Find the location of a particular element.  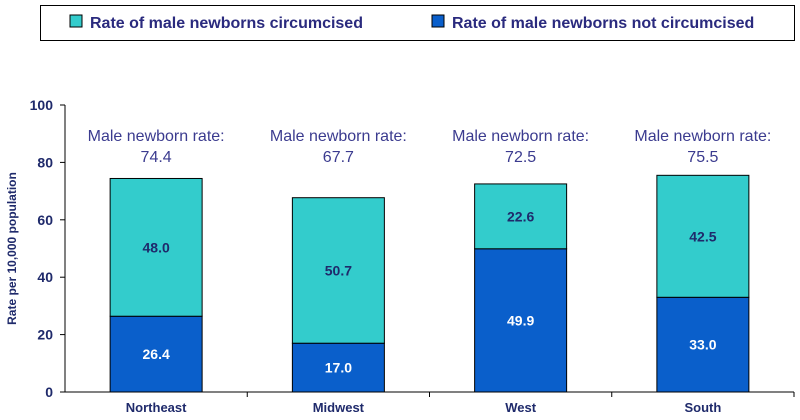

x-category-label: South is located at coordinates (702, 407).